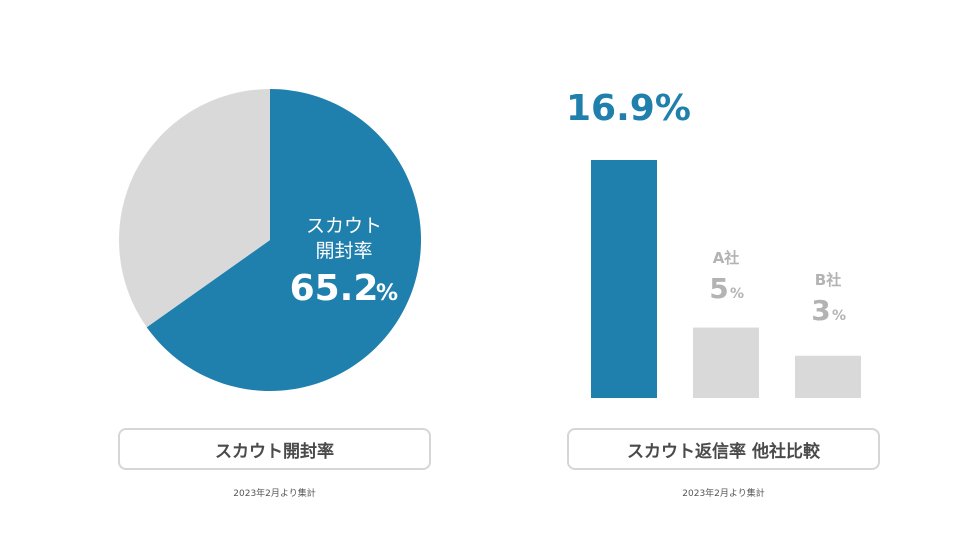 This screenshot has height=540, width=960. I want to click on bar-b-unit: %, so click(839, 316).